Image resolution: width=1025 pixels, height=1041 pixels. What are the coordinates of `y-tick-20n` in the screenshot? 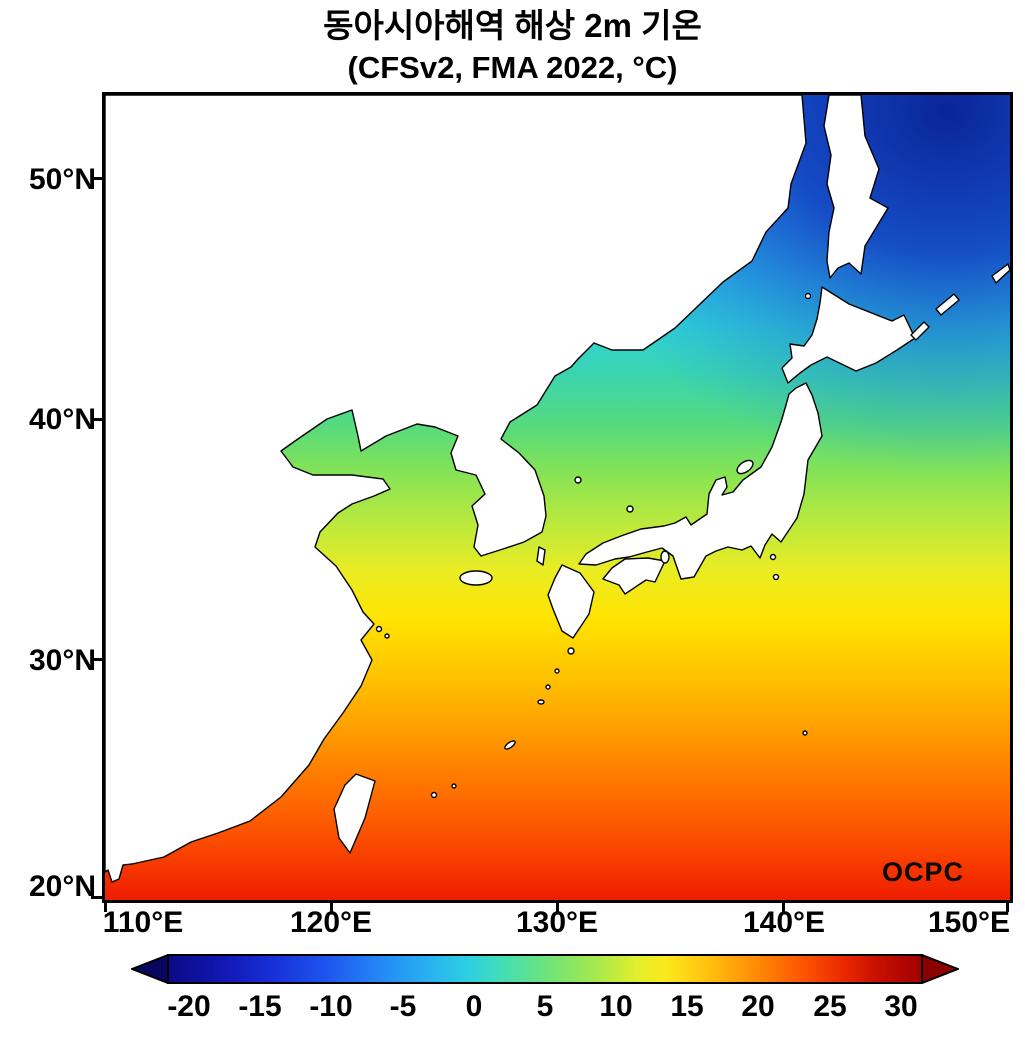 It's located at (96, 897).